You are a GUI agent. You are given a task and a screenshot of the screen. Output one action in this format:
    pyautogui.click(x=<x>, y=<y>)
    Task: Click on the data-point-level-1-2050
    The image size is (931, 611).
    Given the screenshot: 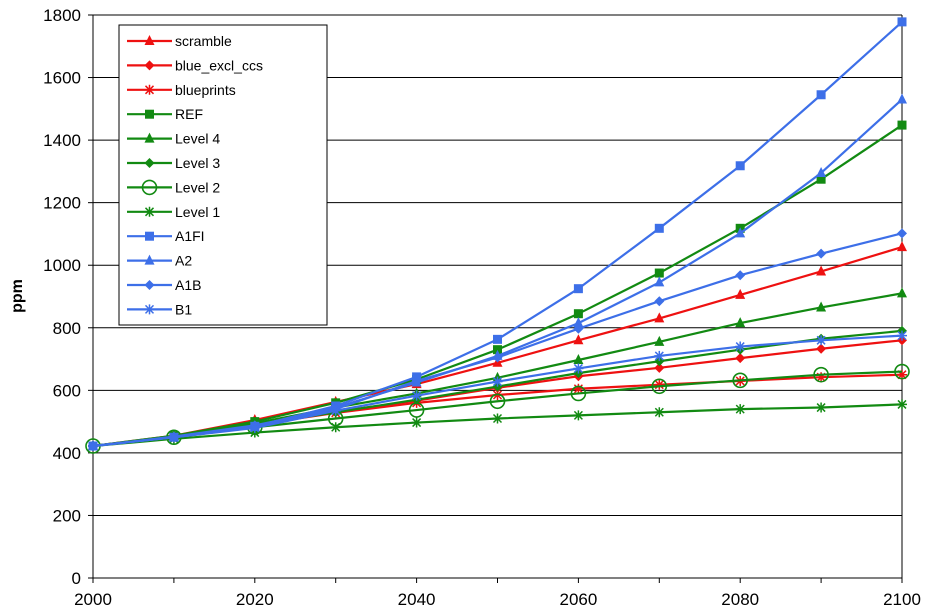 What is the action you would take?
    pyautogui.click(x=497, y=418)
    